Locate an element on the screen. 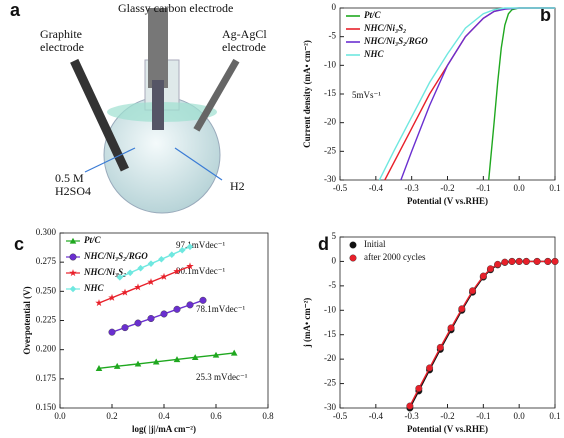 Image resolution: width=564 pixels, height=438 pixels. y-tick-label: -20 is located at coordinates (330, 122).